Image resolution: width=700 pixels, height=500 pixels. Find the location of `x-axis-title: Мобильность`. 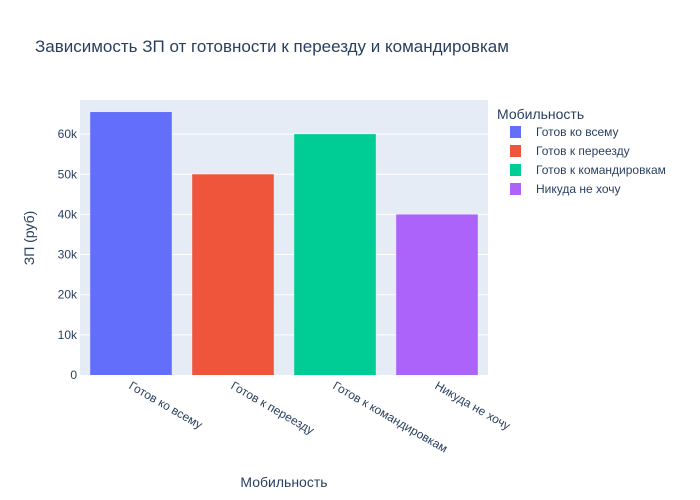

x-axis-title: Мобильность is located at coordinates (283, 482).